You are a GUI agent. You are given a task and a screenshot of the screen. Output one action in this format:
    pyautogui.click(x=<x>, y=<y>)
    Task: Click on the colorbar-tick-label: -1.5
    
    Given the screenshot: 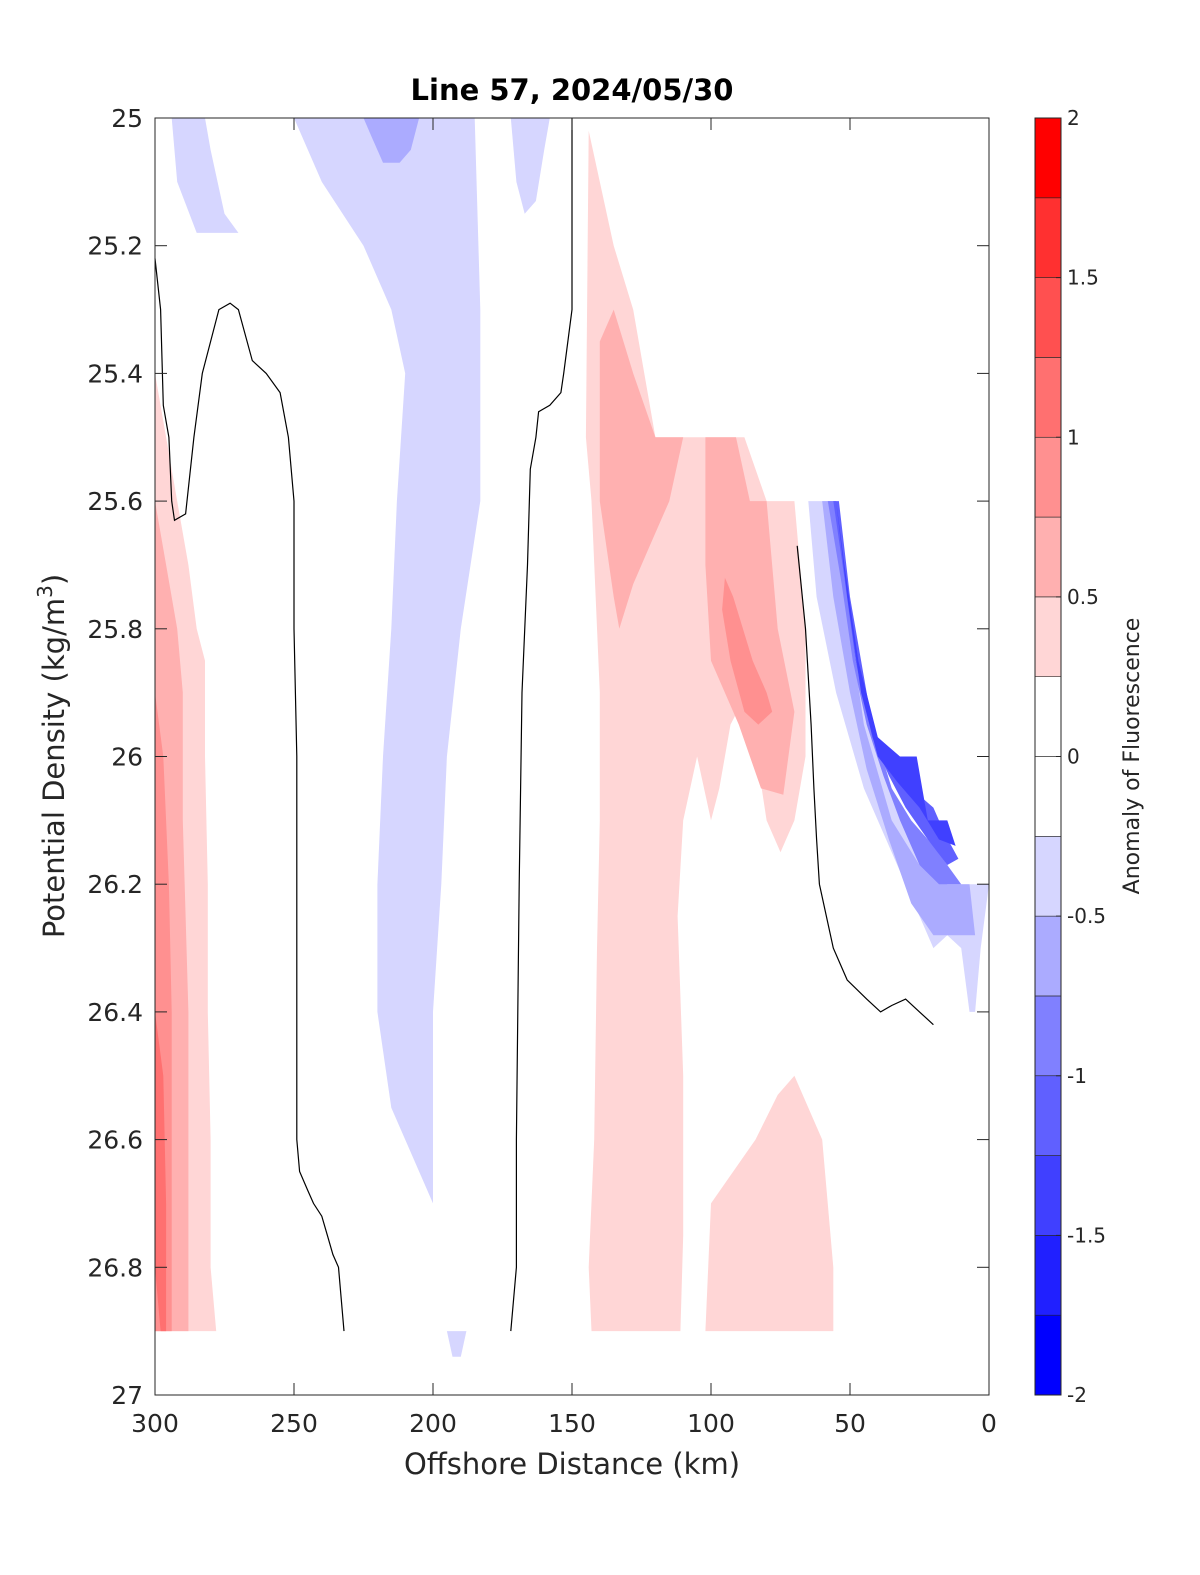 What is the action you would take?
    pyautogui.click(x=1086, y=1235)
    